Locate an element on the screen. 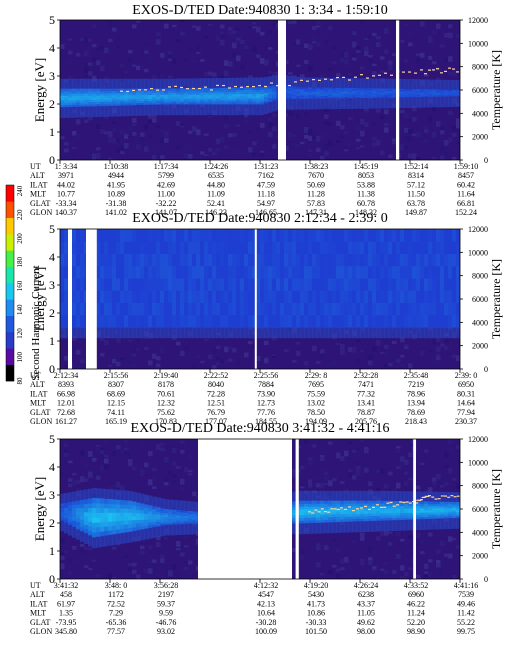  y-tick-label: 1 is located at coordinates (52, 132).